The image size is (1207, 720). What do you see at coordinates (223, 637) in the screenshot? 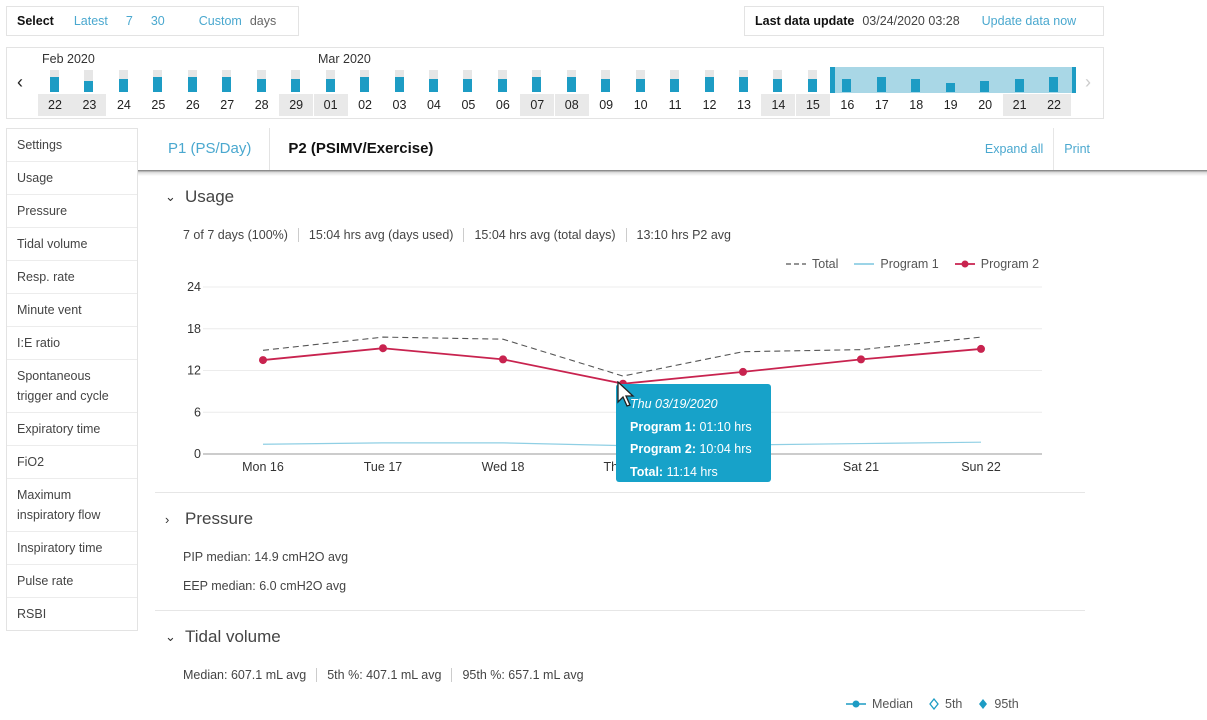
I see `tidal-section-header: ⌄ Tidal volume` at bounding box center [223, 637].